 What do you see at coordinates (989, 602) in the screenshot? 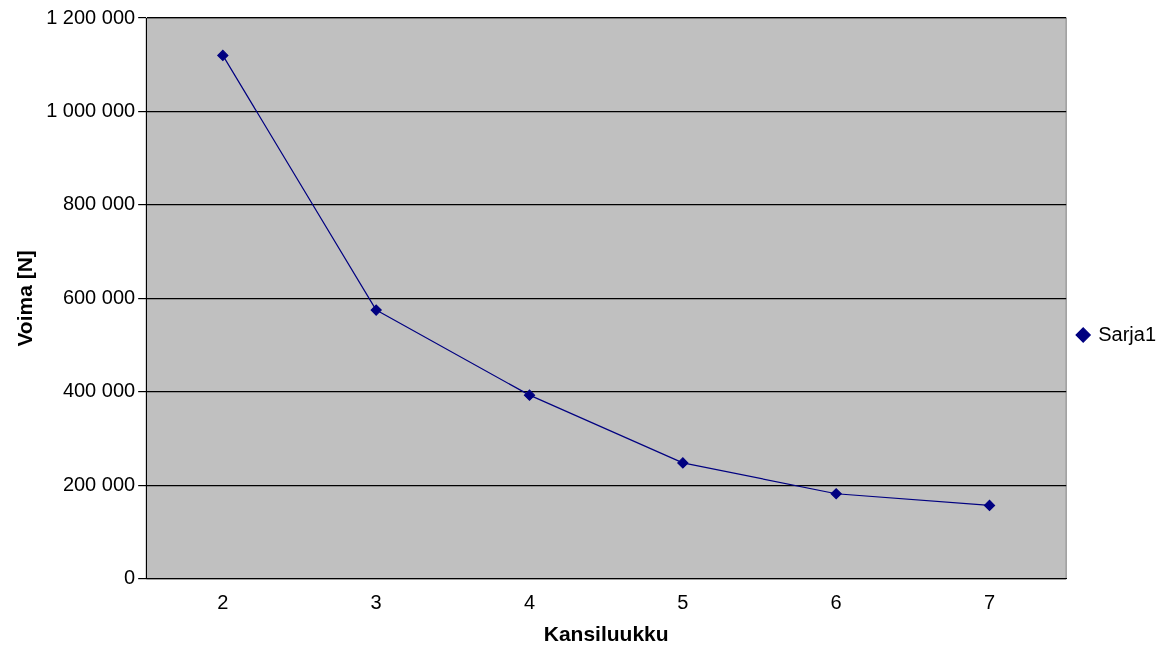
I see `x-tick-label: 7` at bounding box center [989, 602].